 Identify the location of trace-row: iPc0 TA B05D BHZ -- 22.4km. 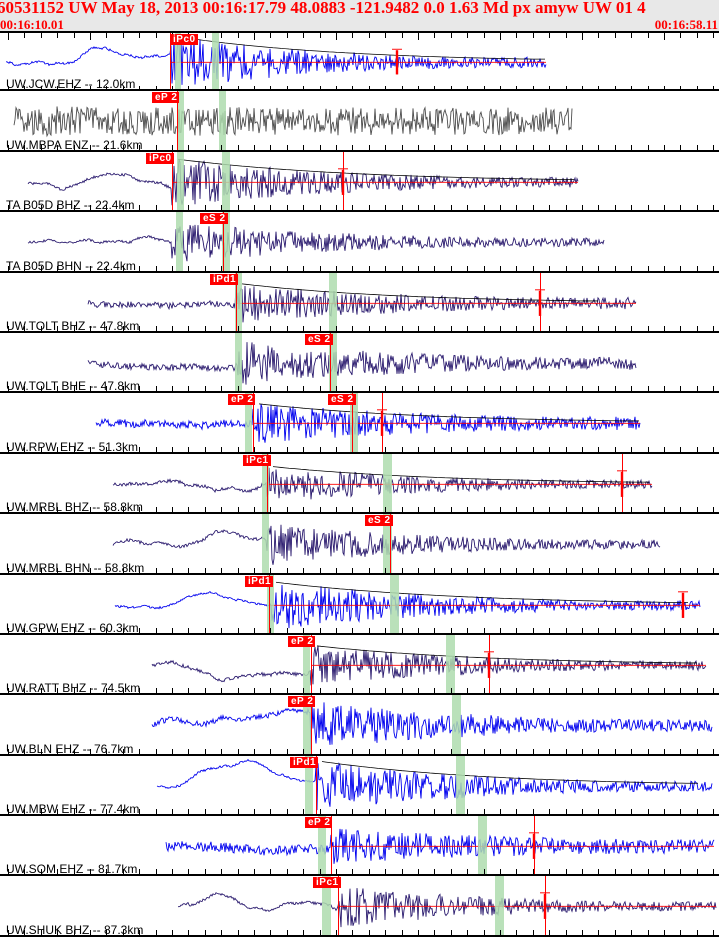
(359, 182).